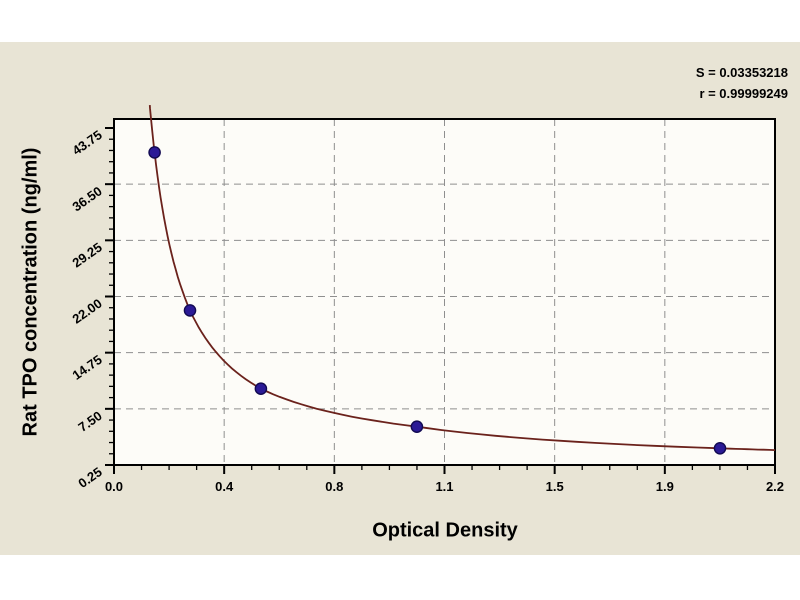  Describe the element at coordinates (334, 486) in the screenshot. I see `svg-text: 0.8` at that location.